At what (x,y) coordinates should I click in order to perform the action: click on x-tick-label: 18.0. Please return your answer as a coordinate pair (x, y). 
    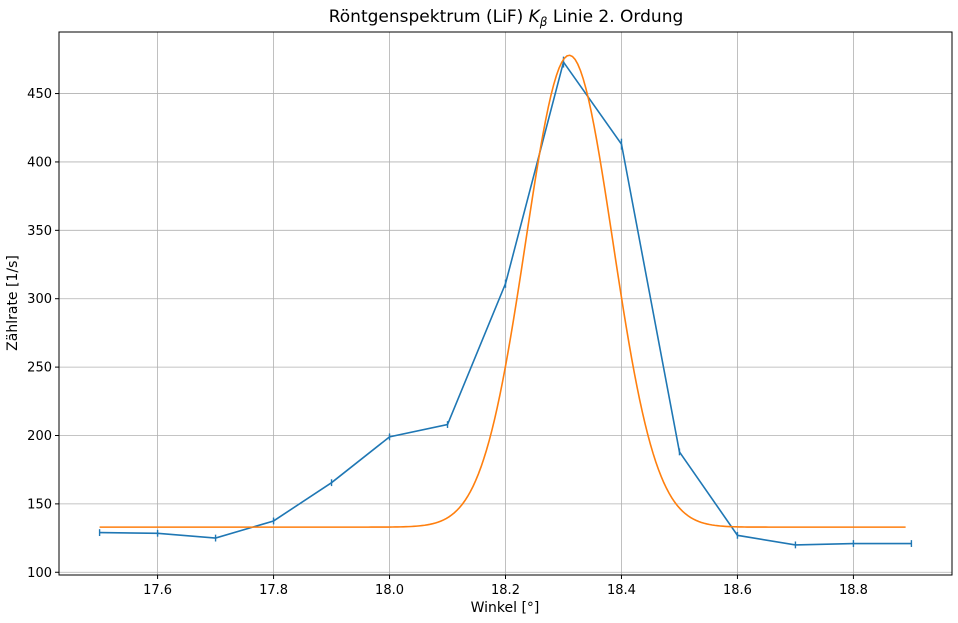
    Looking at the image, I should click on (389, 590).